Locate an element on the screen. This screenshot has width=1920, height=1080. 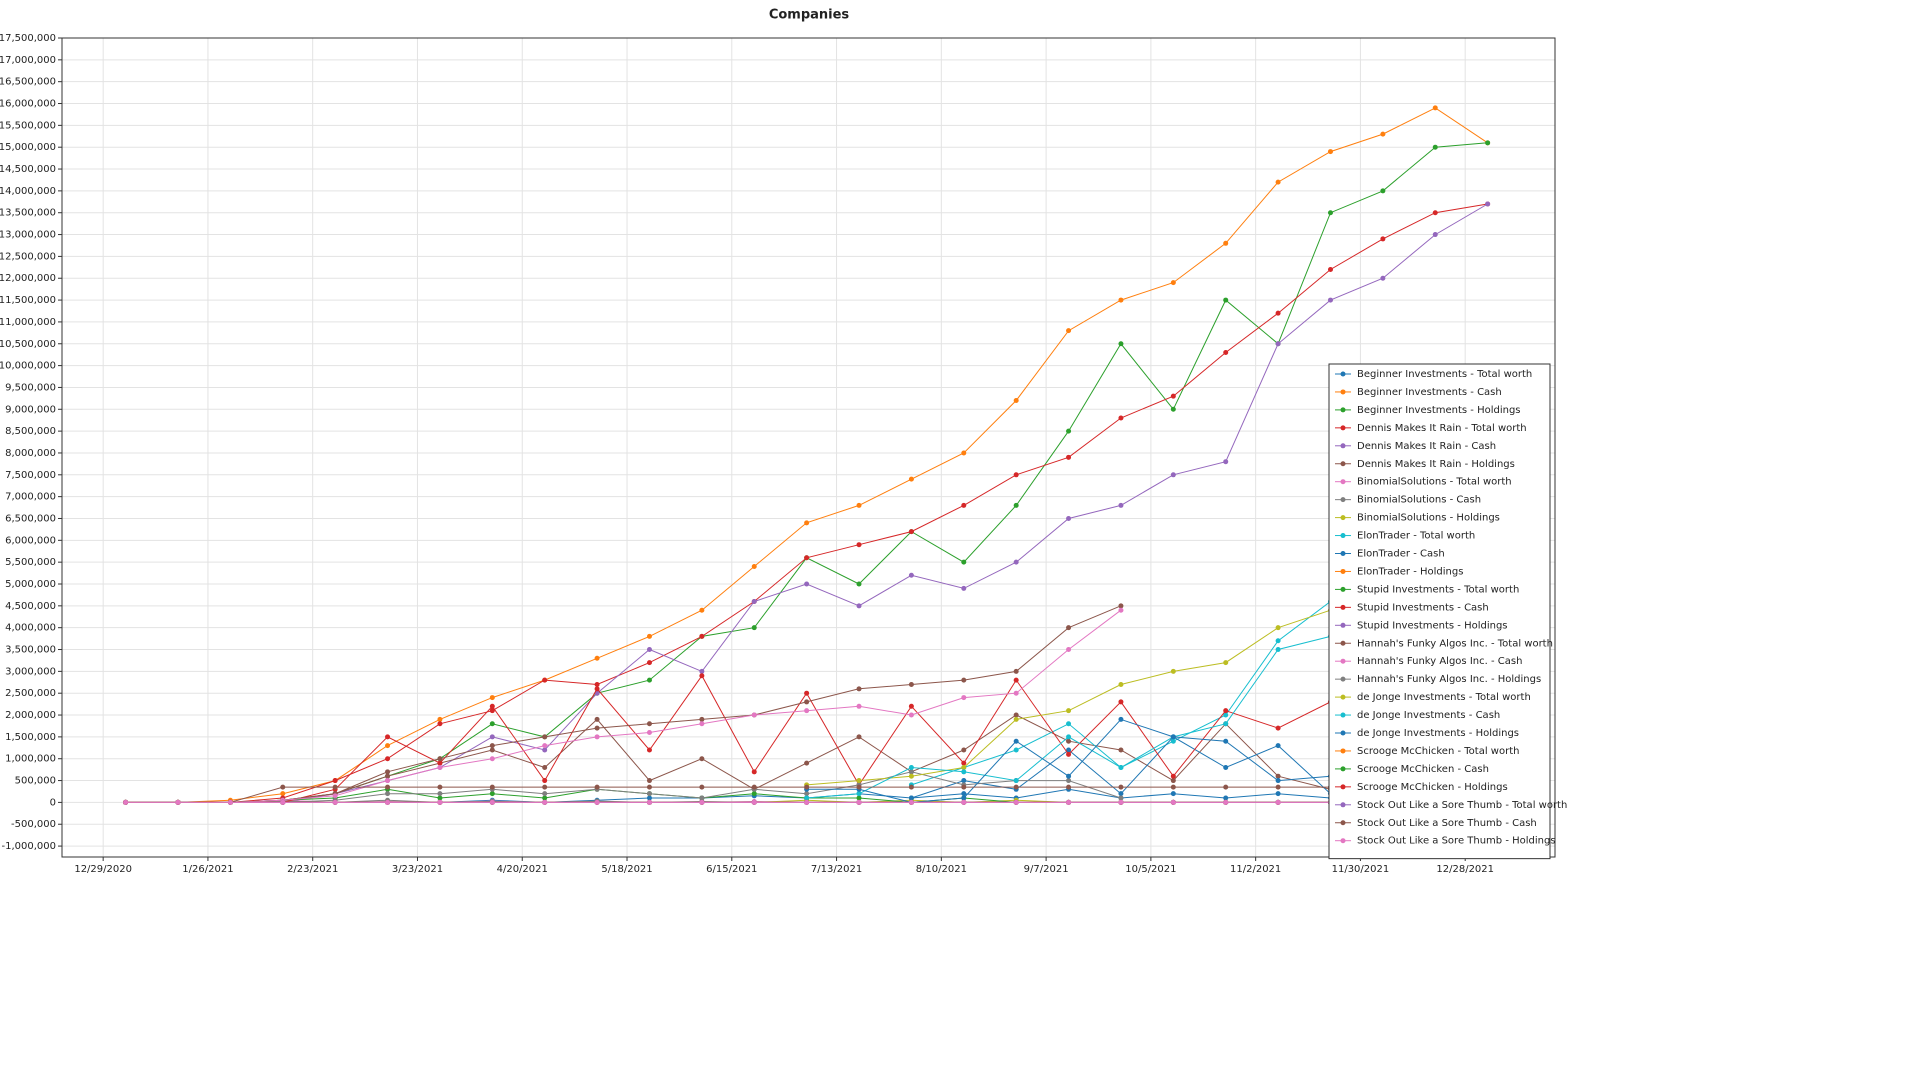
legend-label: Stupid Investments - Total worth is located at coordinates (1438, 589).